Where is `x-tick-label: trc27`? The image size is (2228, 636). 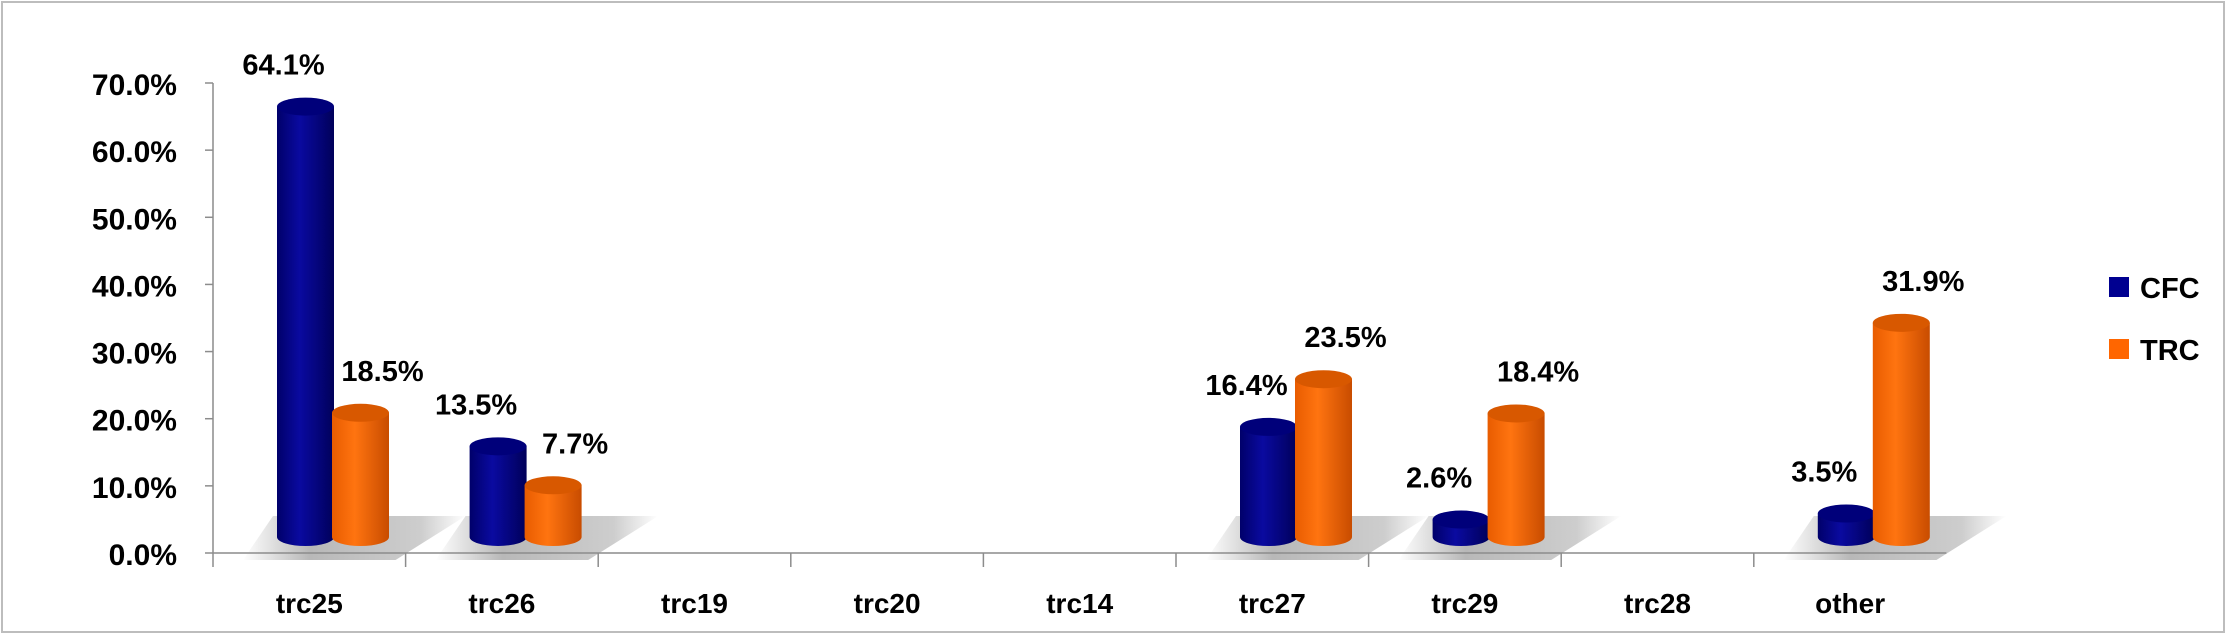
x-tick-label: trc27 is located at coordinates (1272, 603).